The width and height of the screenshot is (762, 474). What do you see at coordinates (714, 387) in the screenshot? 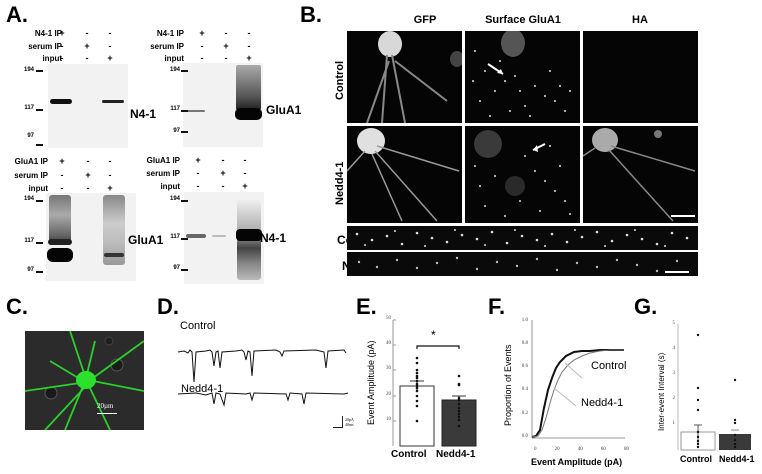
I see `bar-chart-g` at bounding box center [714, 387].